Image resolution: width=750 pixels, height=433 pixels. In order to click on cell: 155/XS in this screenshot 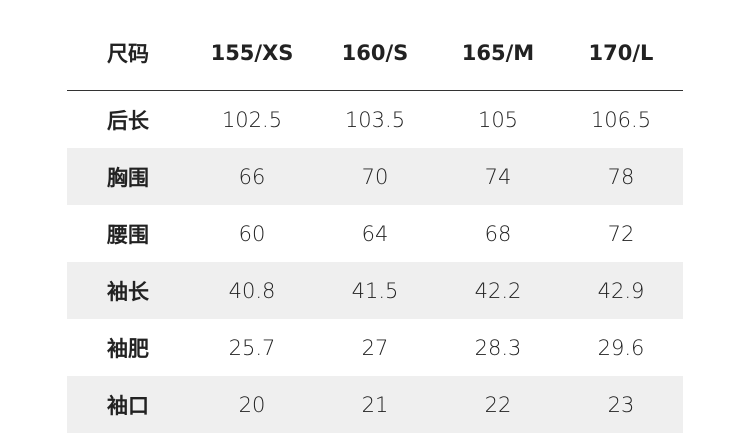, I will do `click(252, 52)`.